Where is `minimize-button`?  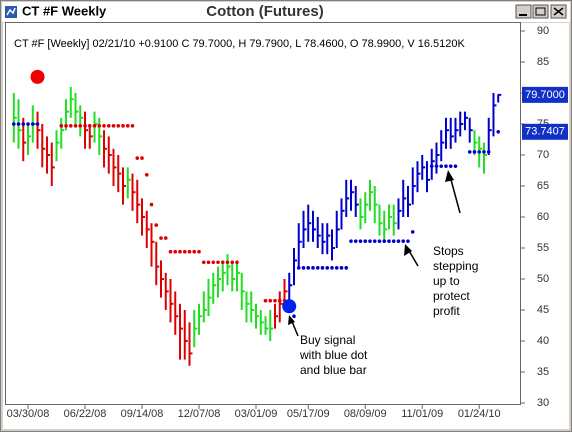 minimize-button is located at coordinates (523, 11).